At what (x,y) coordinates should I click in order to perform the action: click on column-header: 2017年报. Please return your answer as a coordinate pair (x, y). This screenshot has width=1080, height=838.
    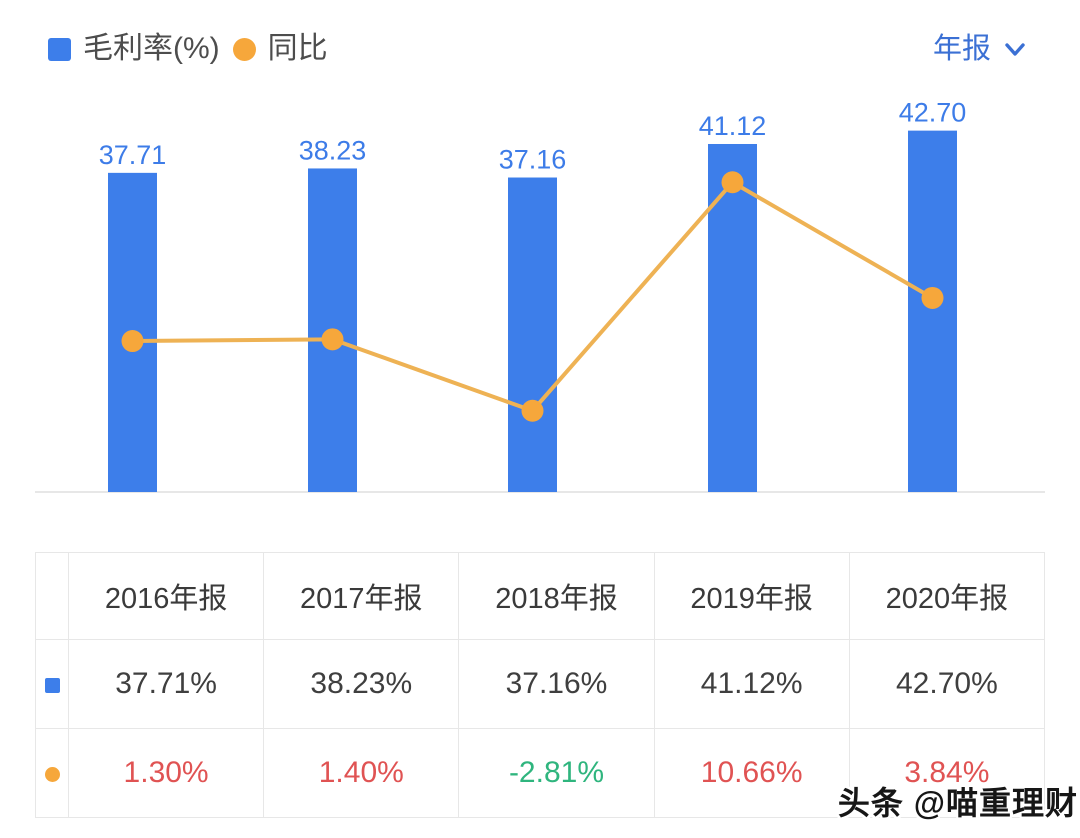
    Looking at the image, I should click on (361, 596).